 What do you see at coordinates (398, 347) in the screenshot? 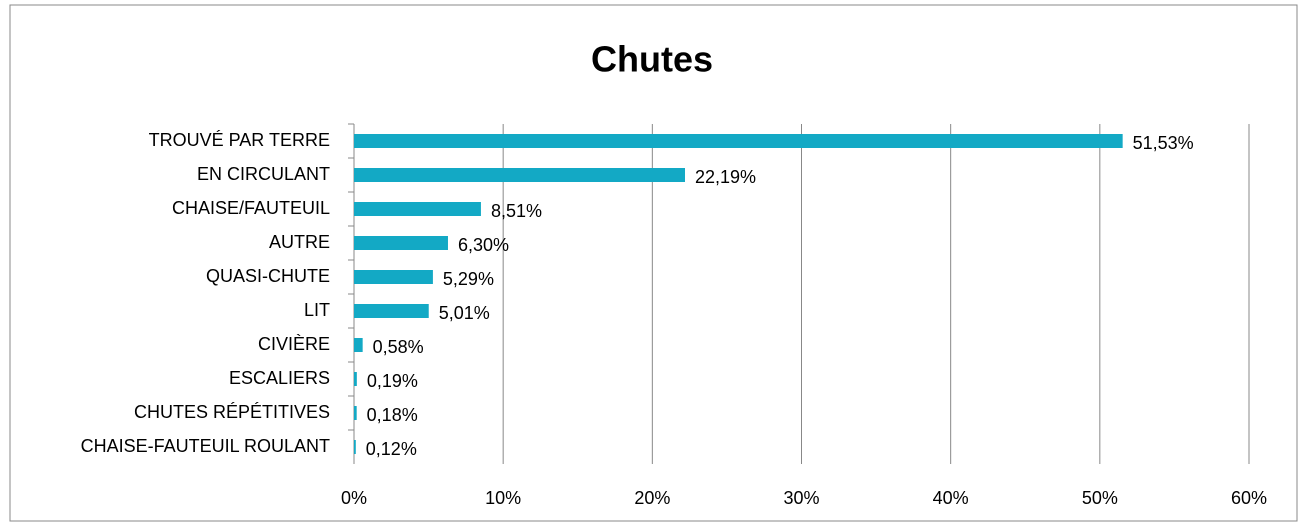
I see `data-label: 0,58%` at bounding box center [398, 347].